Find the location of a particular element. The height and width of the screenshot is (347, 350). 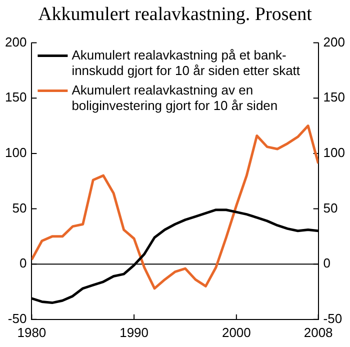

x-tick-label: 2008 is located at coordinates (318, 332).